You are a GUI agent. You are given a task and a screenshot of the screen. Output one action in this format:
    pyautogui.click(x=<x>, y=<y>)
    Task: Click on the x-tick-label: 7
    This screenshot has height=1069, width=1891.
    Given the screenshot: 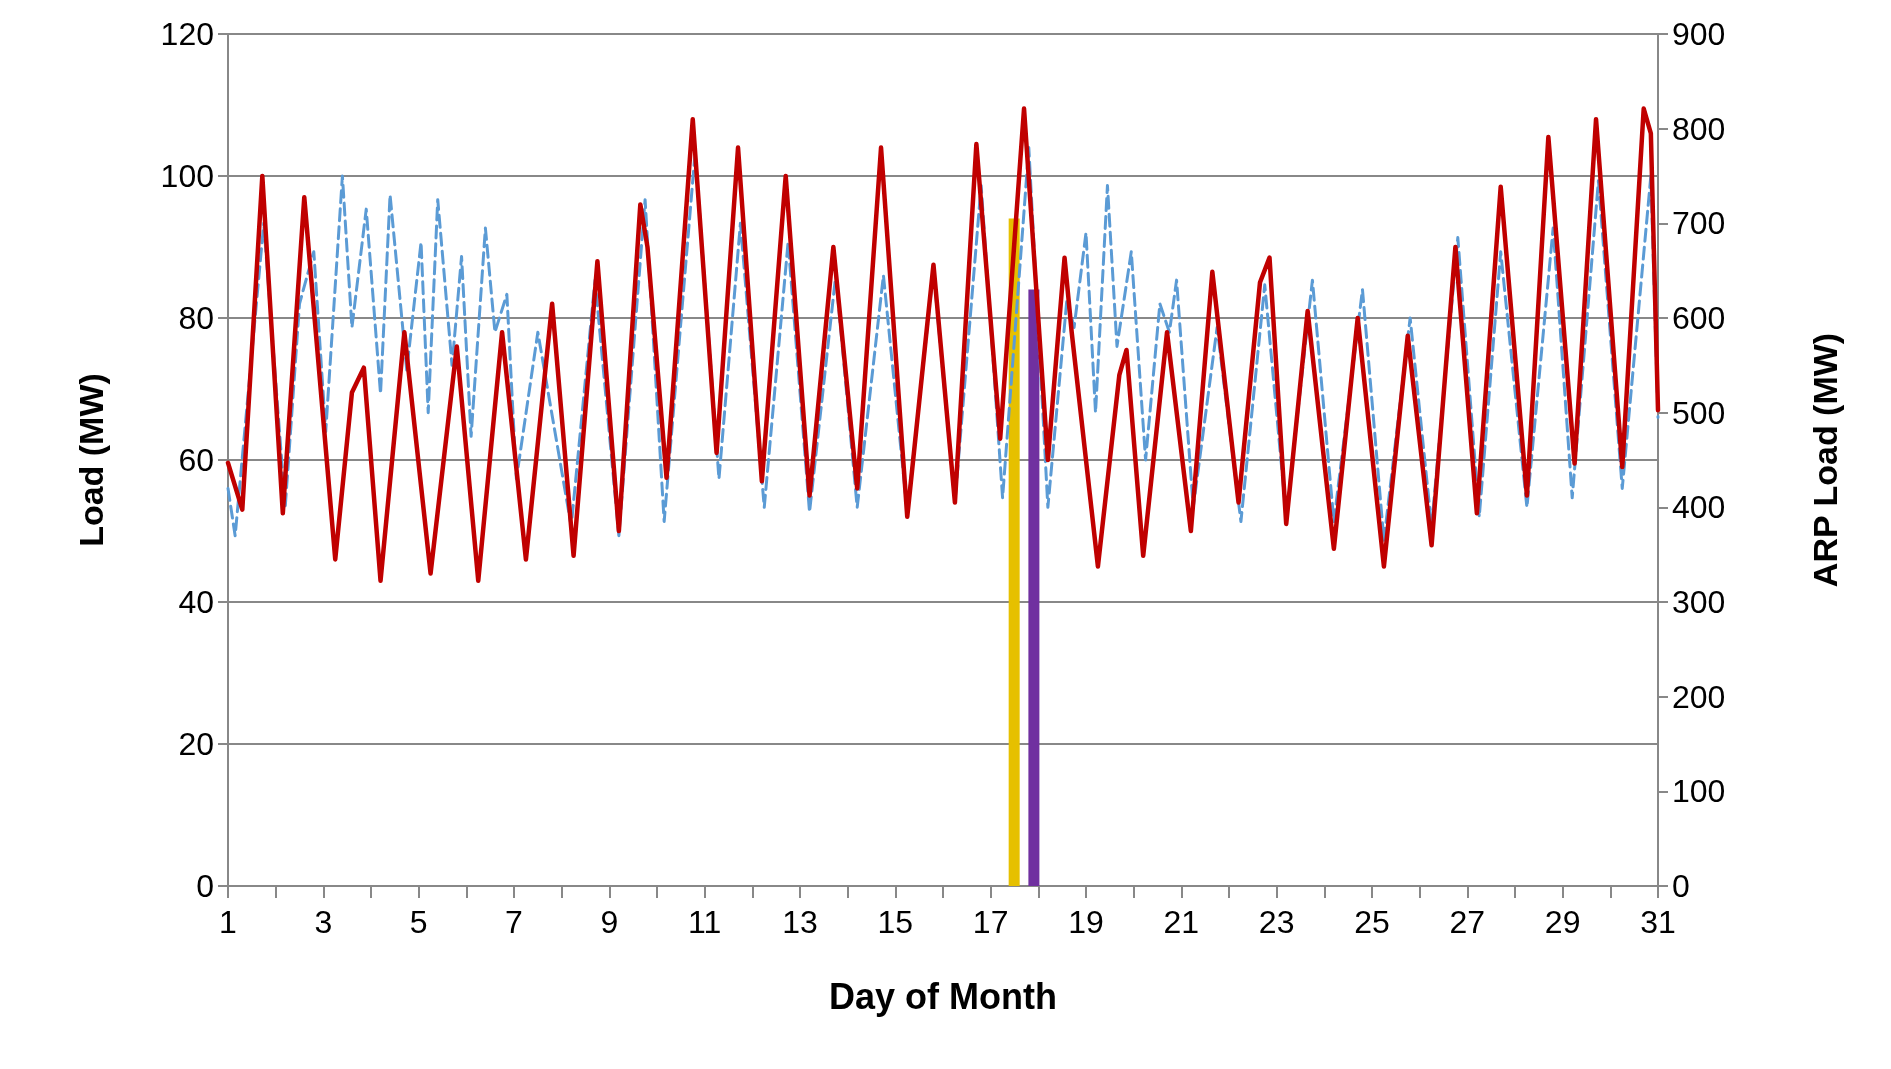 What is the action you would take?
    pyautogui.click(x=514, y=922)
    